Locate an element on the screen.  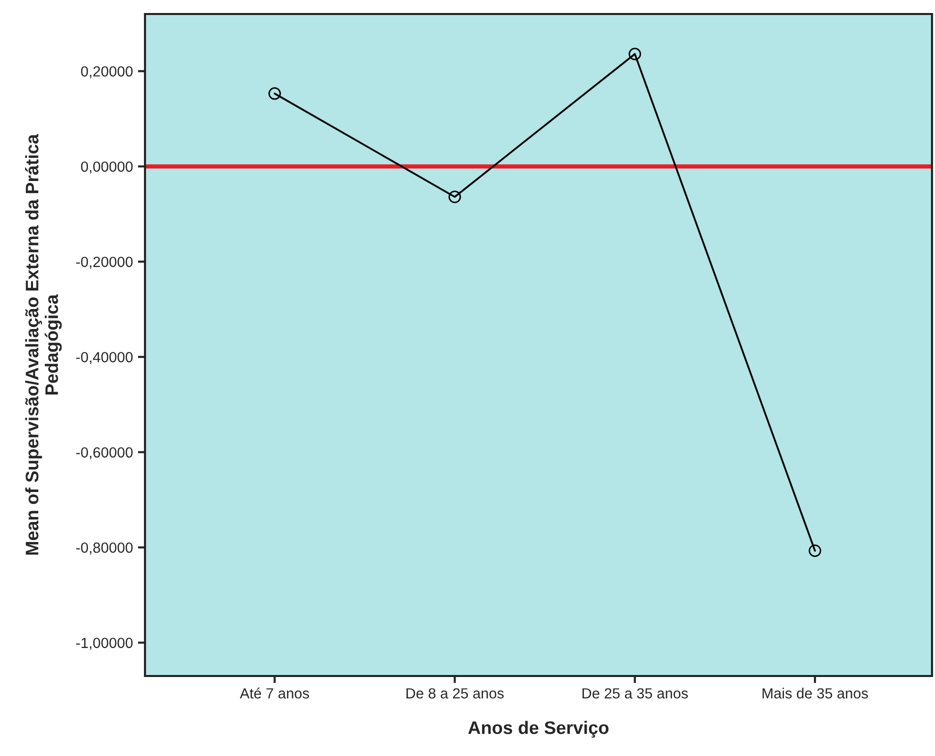
y-tick-label: 0,20000 is located at coordinates (107, 72).